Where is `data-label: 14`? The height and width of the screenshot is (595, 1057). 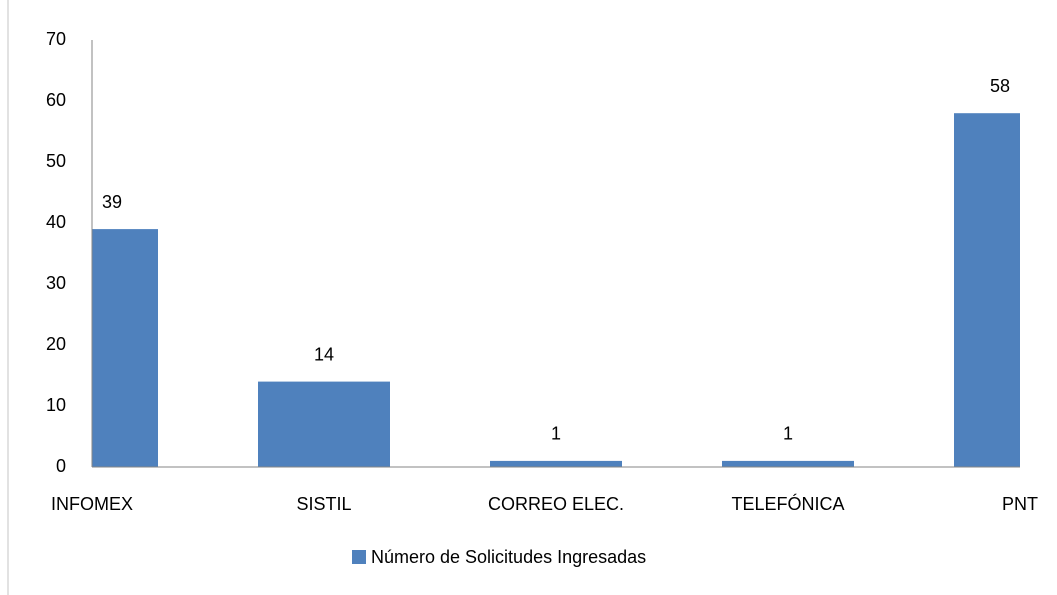
data-label: 14 is located at coordinates (324, 354).